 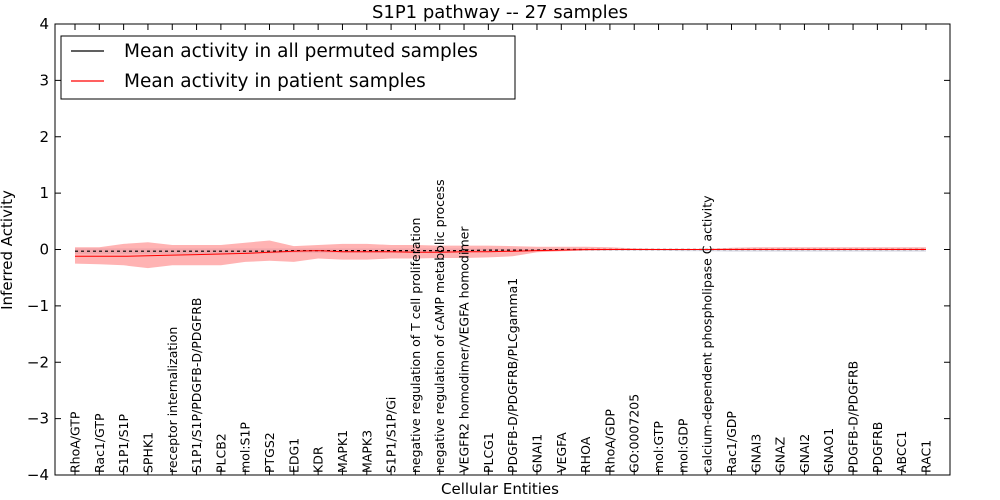 What do you see at coordinates (38, 306) in the screenshot?
I see `y-tick-label: −1` at bounding box center [38, 306].